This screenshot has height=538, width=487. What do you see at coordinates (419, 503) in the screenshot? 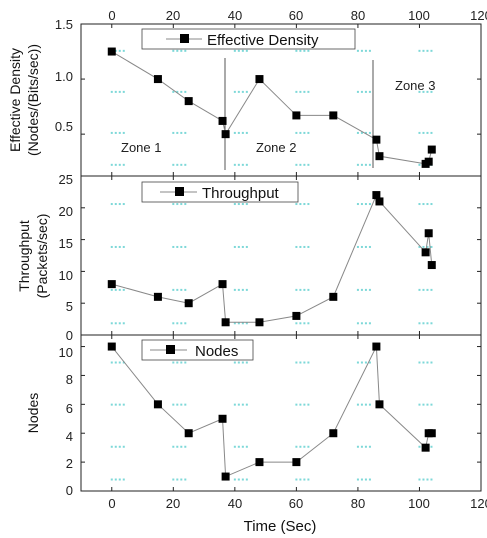
I see `x-tick-label: 100` at bounding box center [419, 503].